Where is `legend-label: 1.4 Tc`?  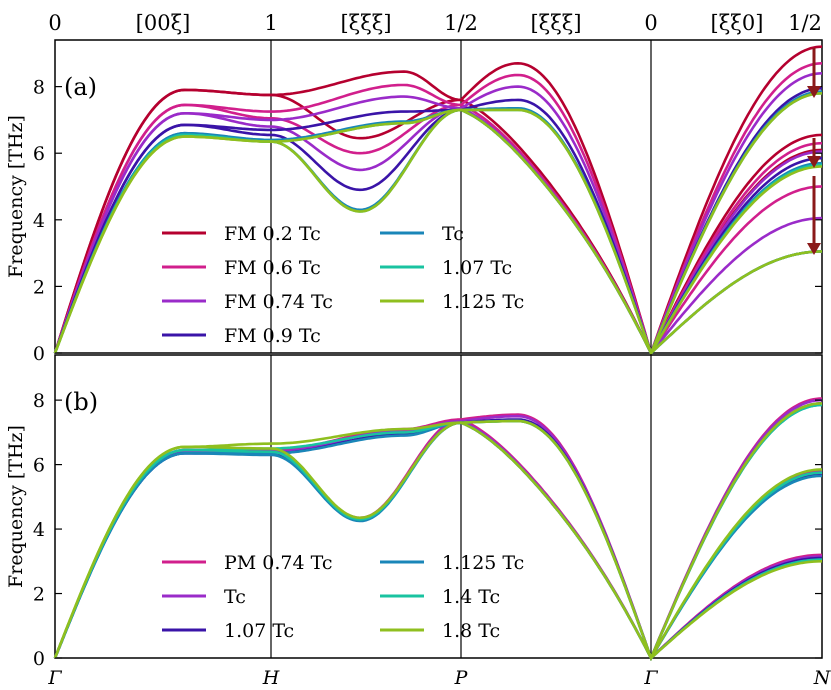 legend-label: 1.4 Tc is located at coordinates (471, 597).